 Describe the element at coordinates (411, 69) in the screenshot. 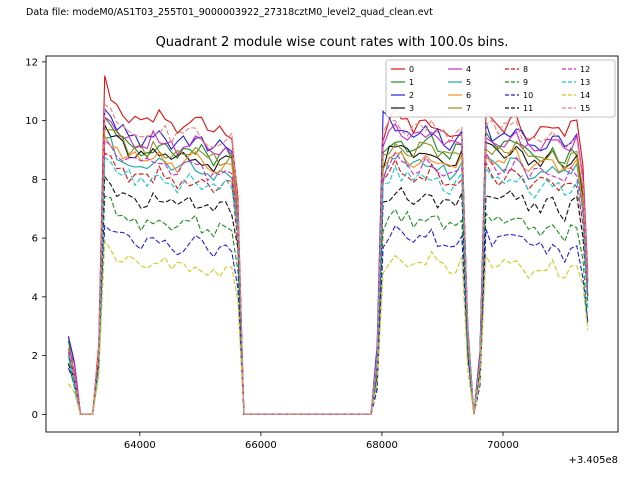

I see `legend-label-0: 0` at that location.